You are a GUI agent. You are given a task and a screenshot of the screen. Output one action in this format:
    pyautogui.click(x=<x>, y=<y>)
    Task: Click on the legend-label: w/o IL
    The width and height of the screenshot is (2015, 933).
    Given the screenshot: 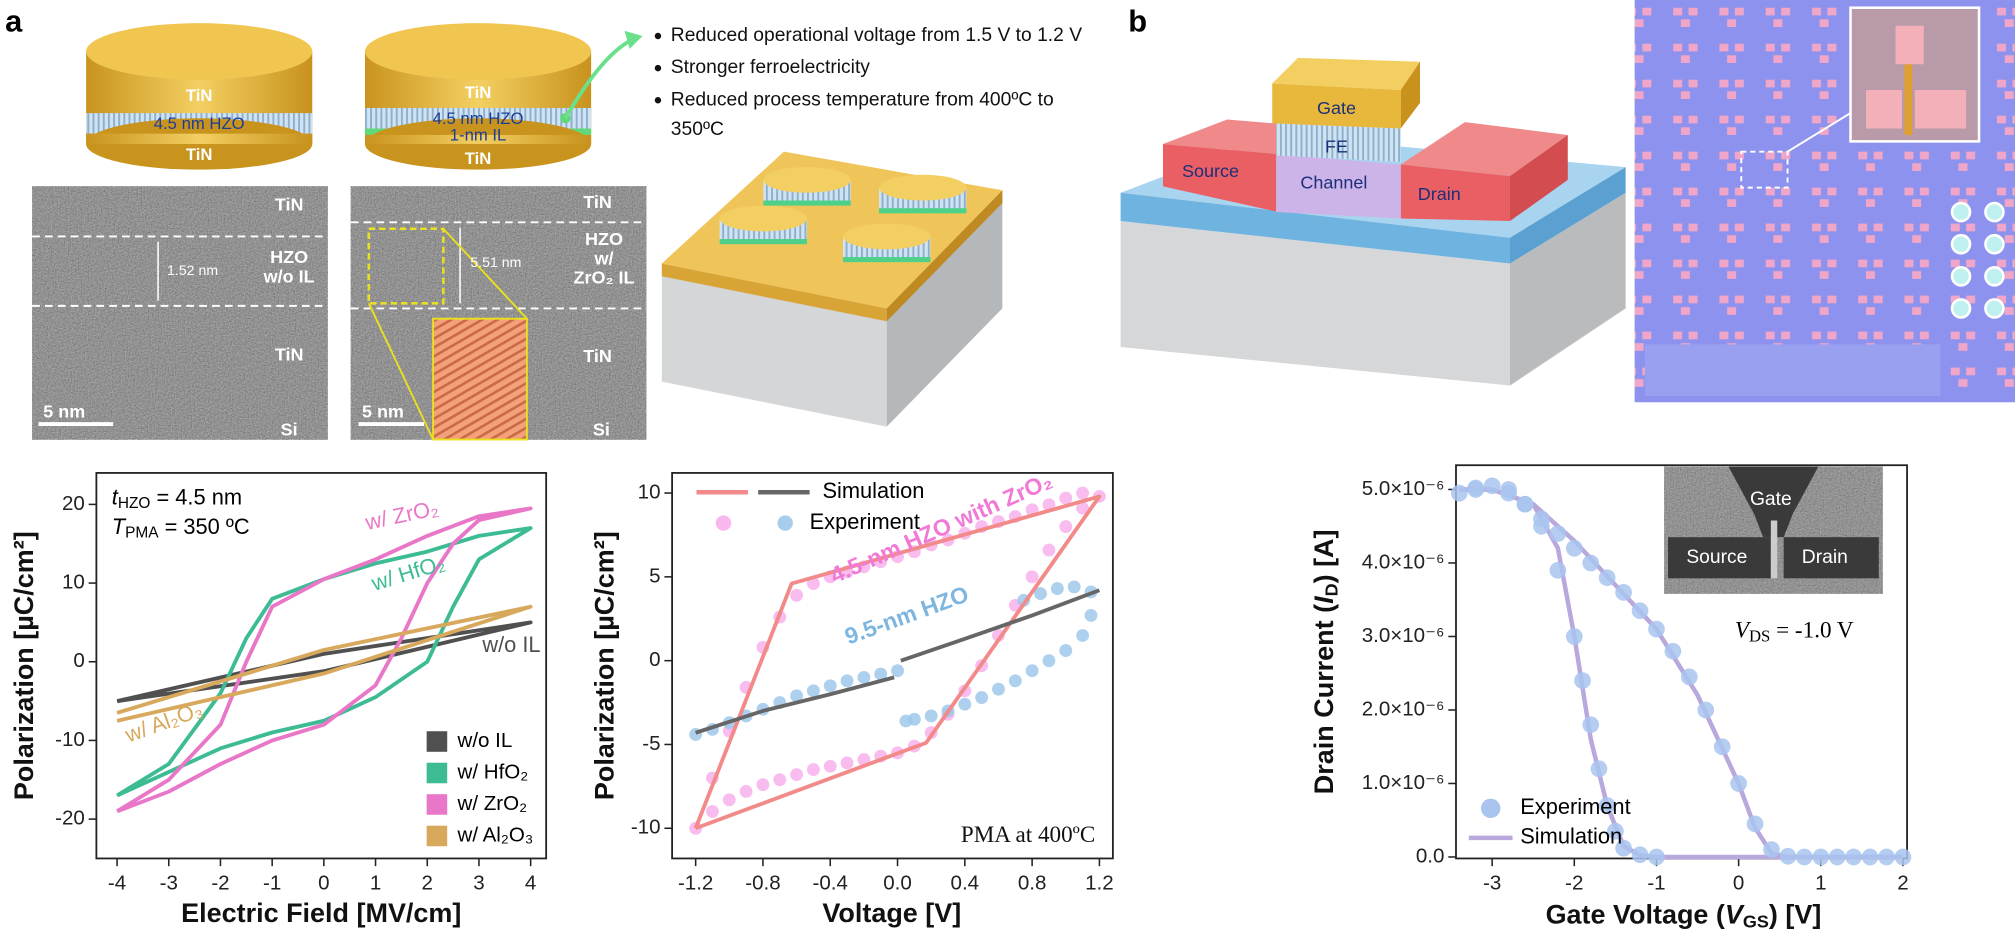 What is the action you would take?
    pyautogui.click(x=484, y=740)
    